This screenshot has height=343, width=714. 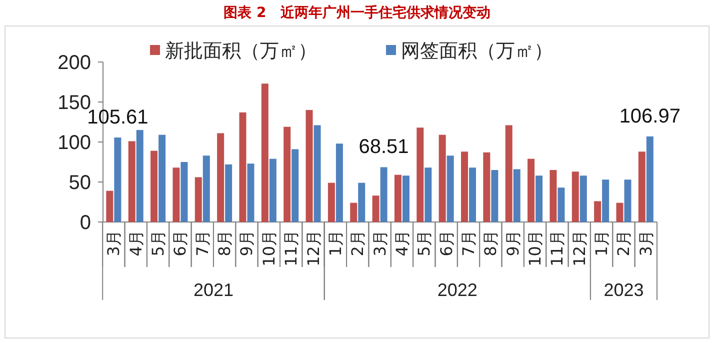 I want to click on text: 2021, so click(x=213, y=290).